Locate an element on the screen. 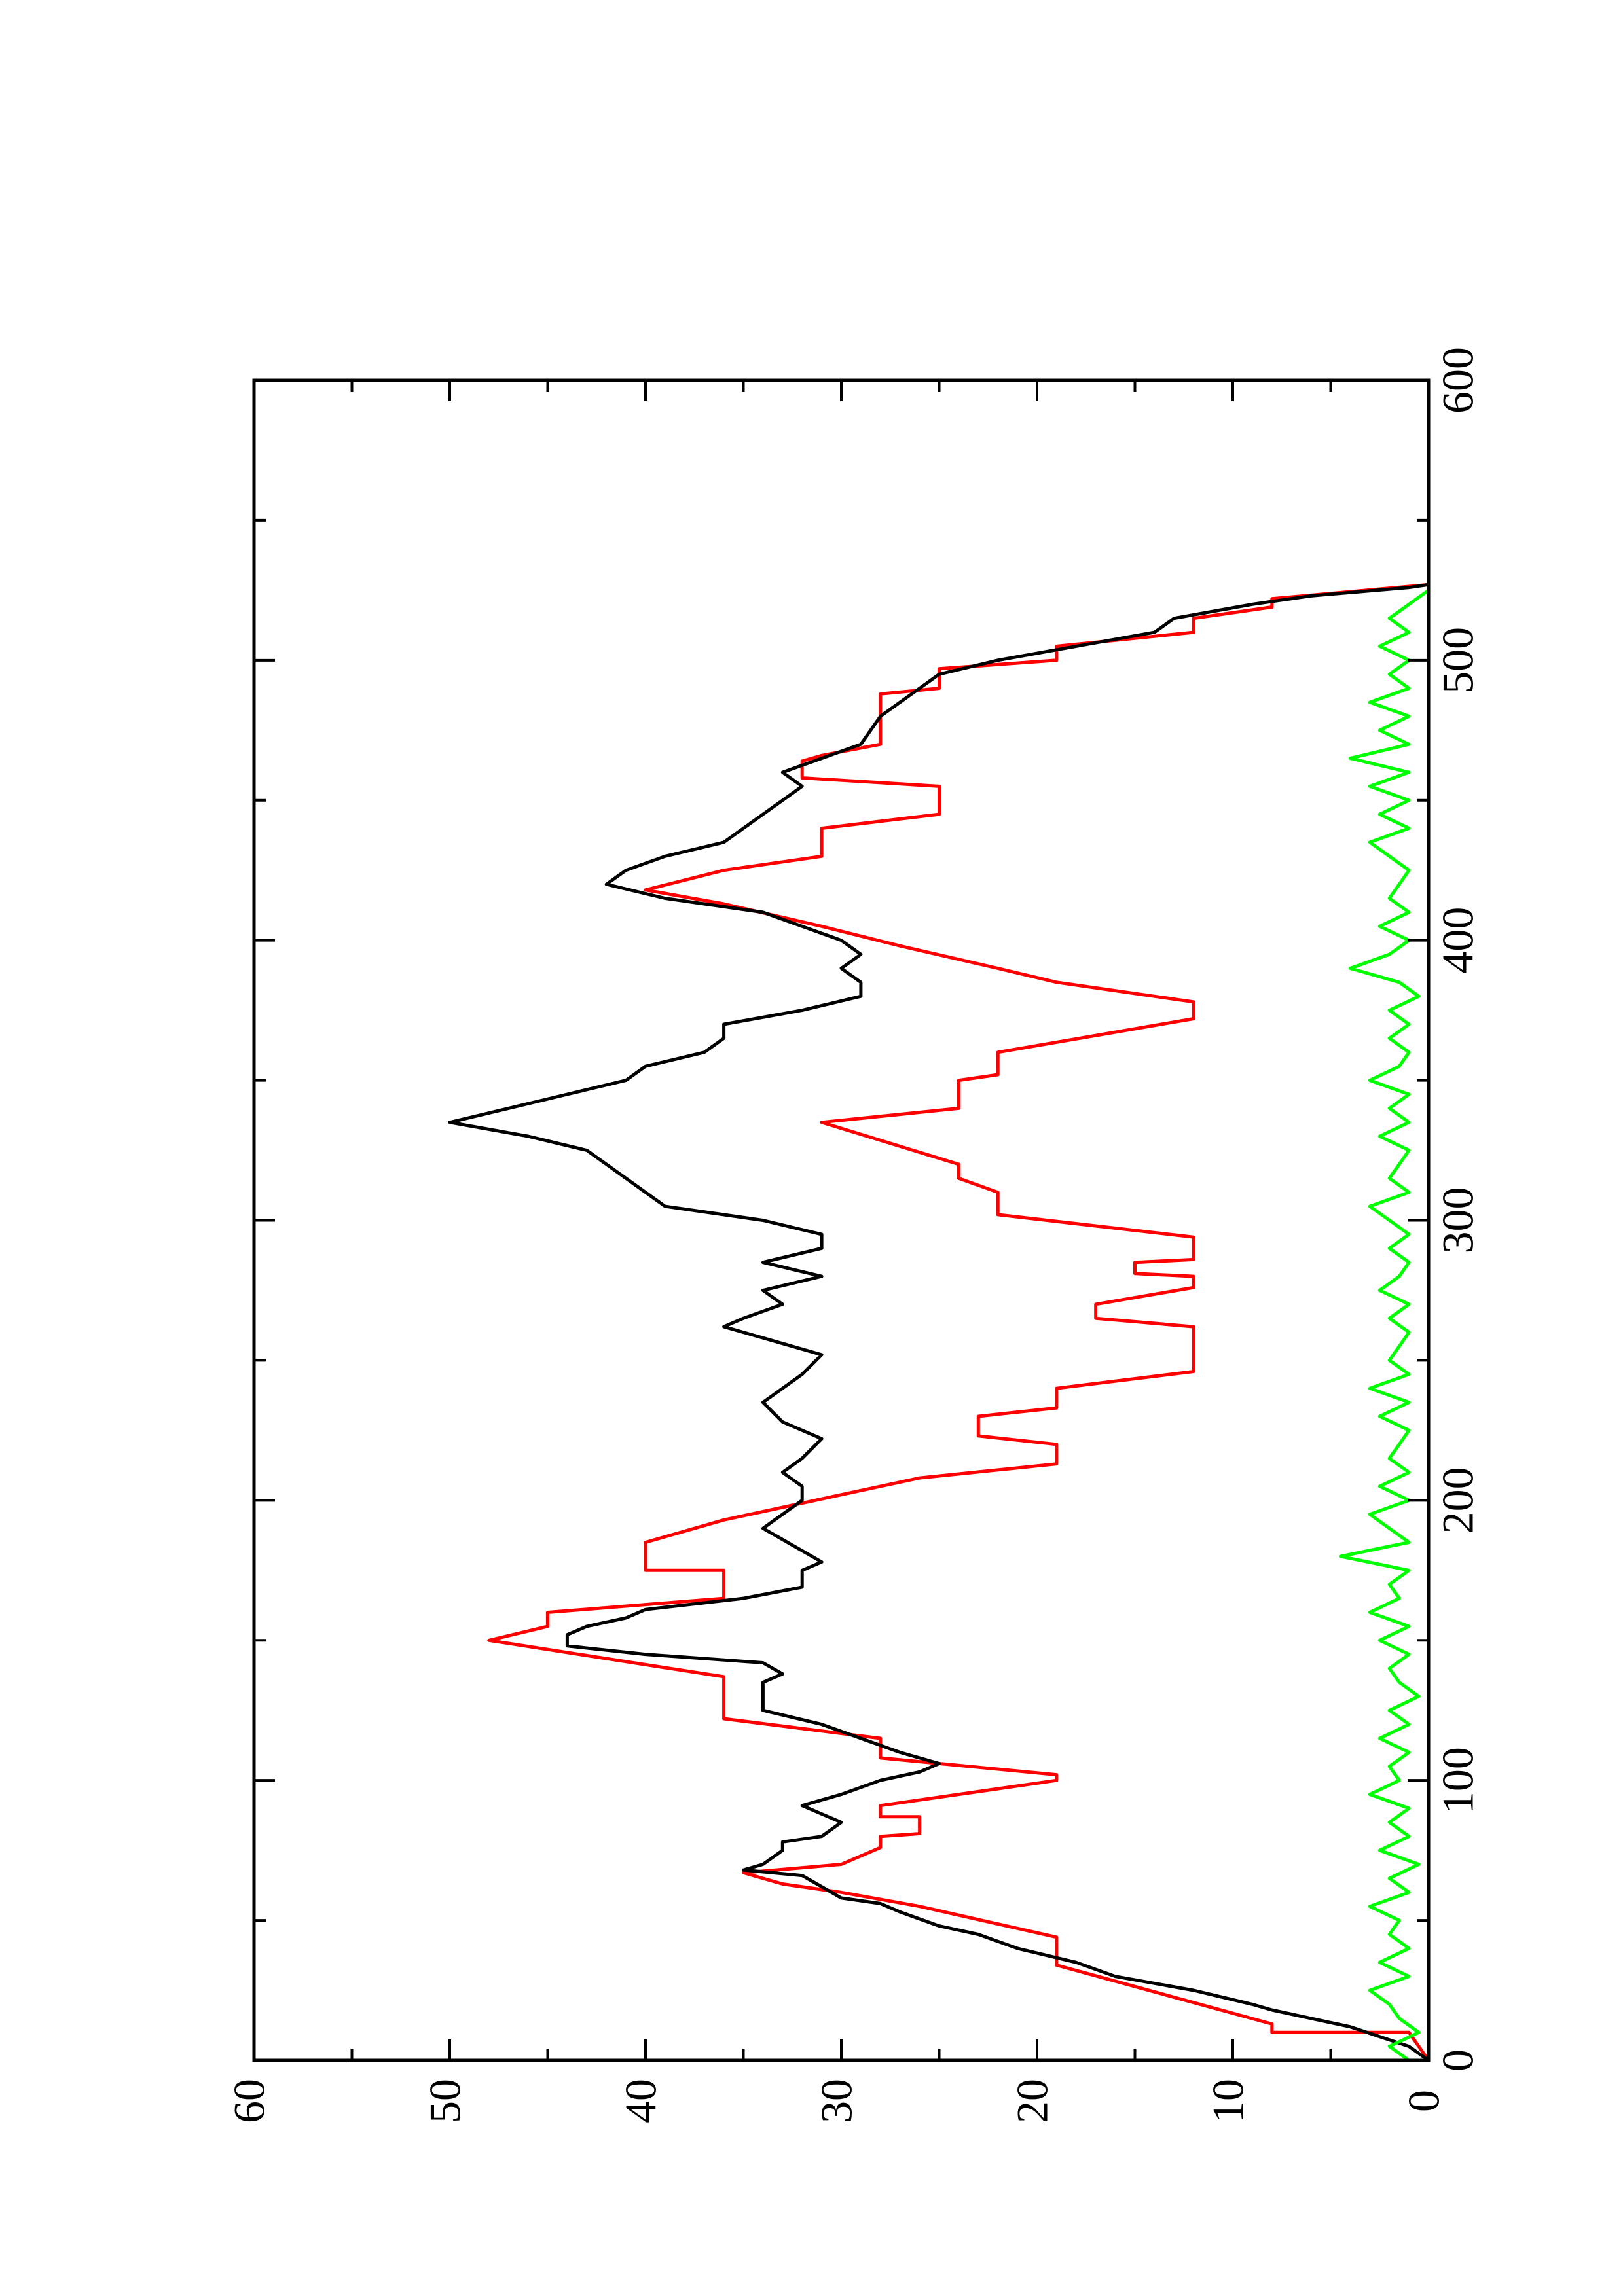 This screenshot has width=1623, height=2296. x-tick-label: 200 is located at coordinates (1458, 1500).